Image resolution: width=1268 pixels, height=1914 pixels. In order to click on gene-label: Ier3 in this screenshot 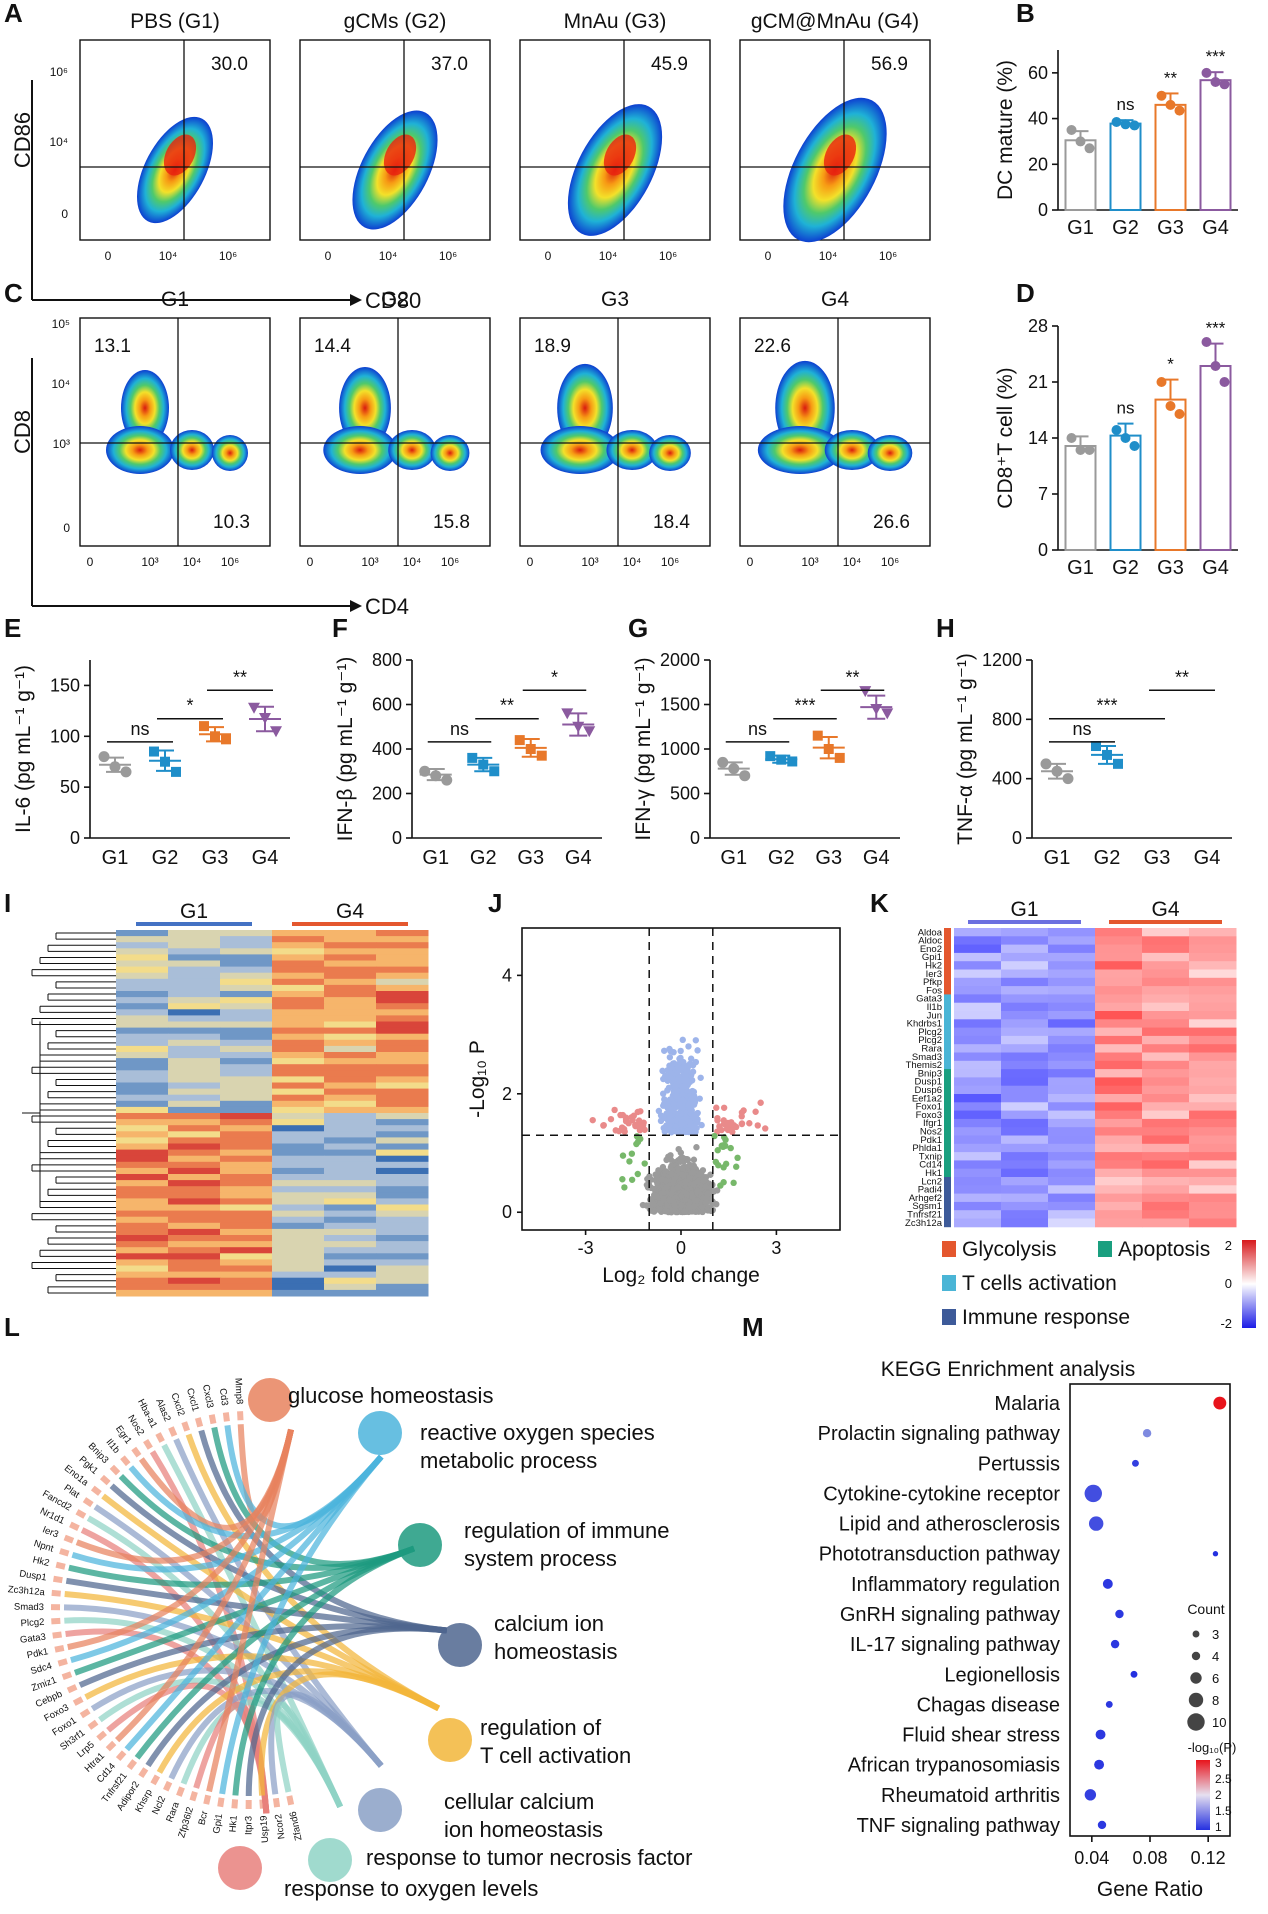, I will do `click(934, 974)`.